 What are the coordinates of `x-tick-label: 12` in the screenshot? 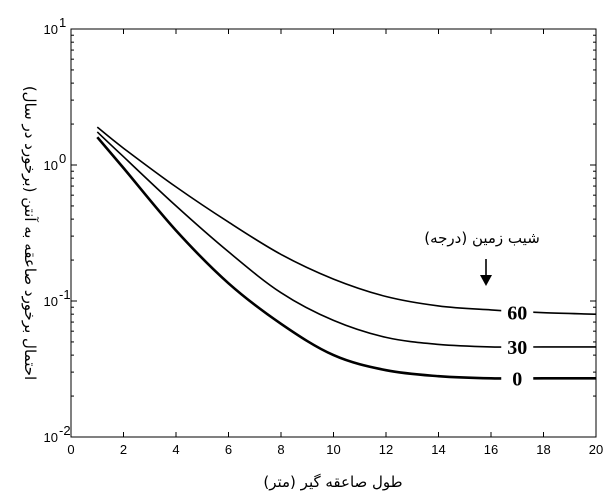 It's located at (386, 449).